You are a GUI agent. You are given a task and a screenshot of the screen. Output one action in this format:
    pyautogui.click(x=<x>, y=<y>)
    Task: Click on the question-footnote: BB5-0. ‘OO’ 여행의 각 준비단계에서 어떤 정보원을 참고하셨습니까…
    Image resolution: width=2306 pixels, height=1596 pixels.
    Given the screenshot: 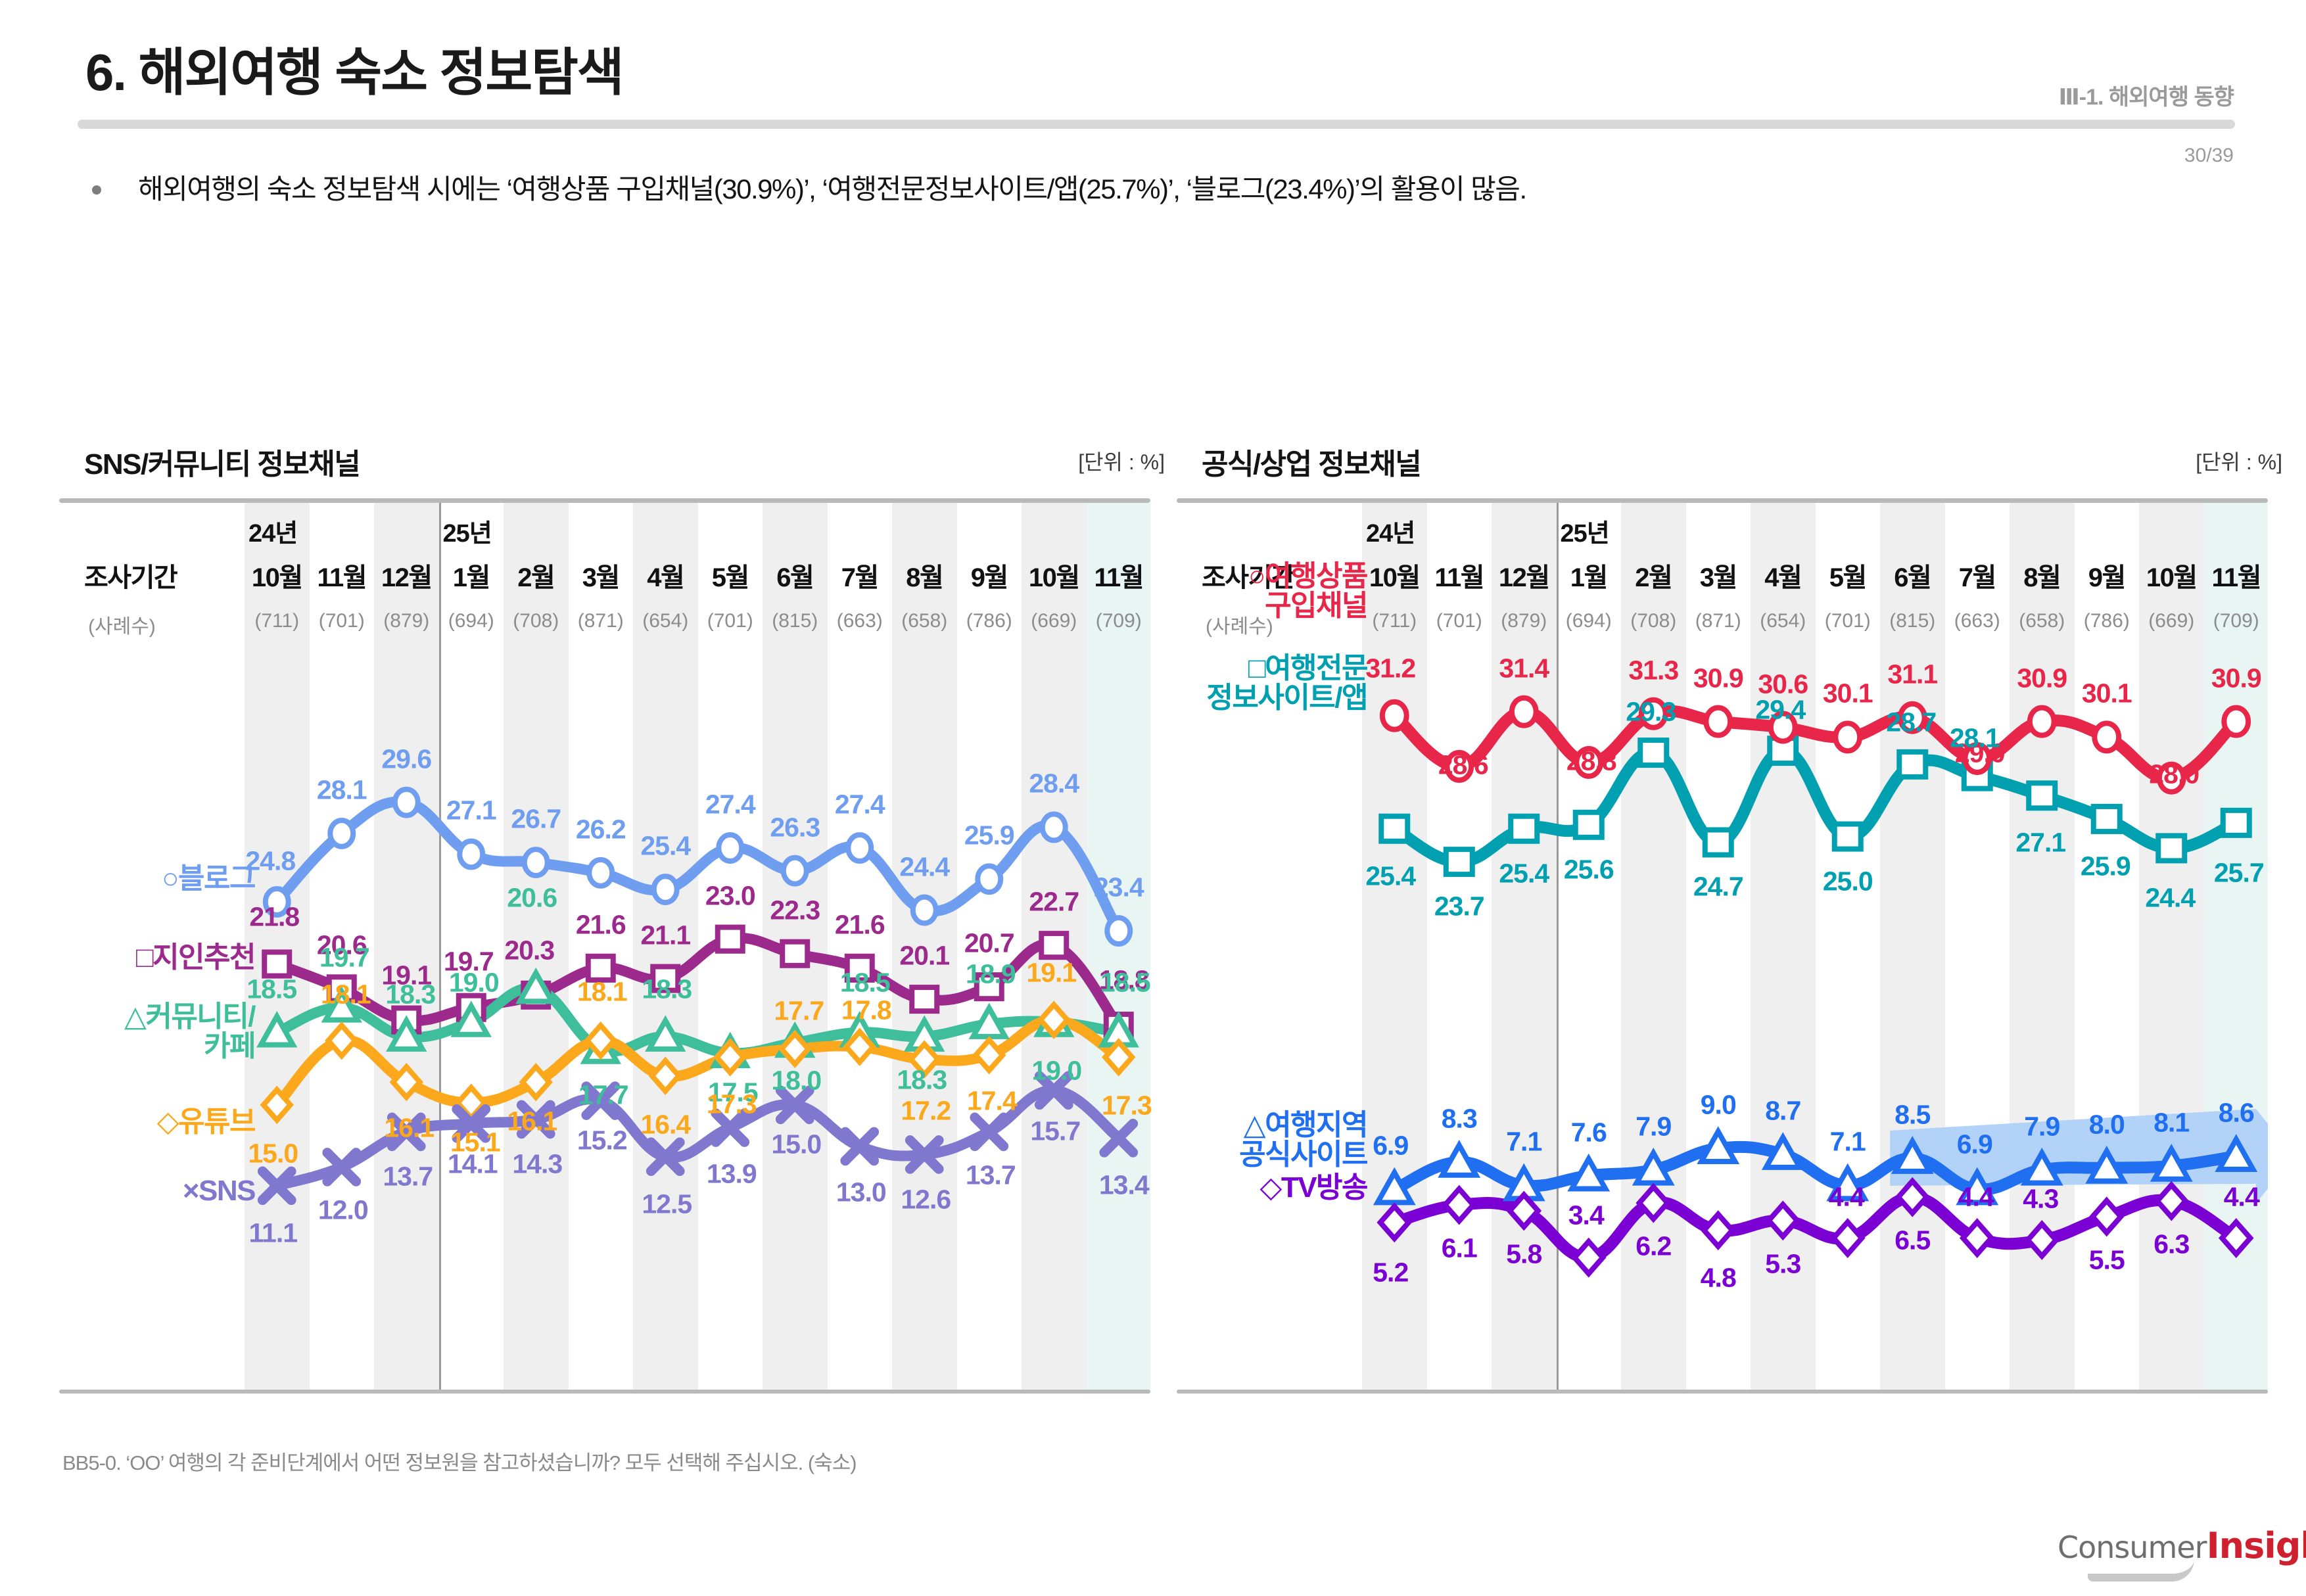 What is the action you would take?
    pyautogui.click(x=459, y=1462)
    